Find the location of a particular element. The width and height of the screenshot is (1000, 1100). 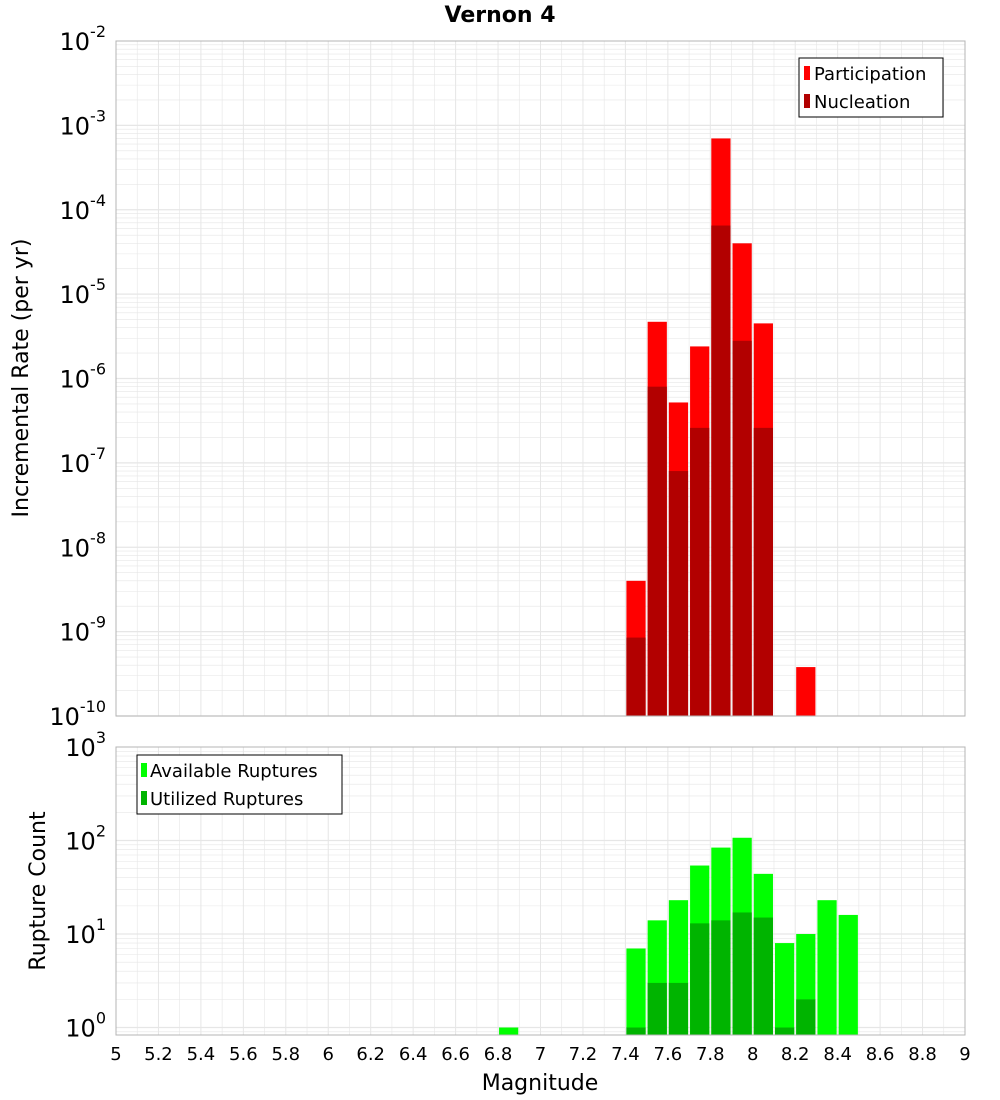

rate-legend: Participation Nucleation is located at coordinates (871, 87).